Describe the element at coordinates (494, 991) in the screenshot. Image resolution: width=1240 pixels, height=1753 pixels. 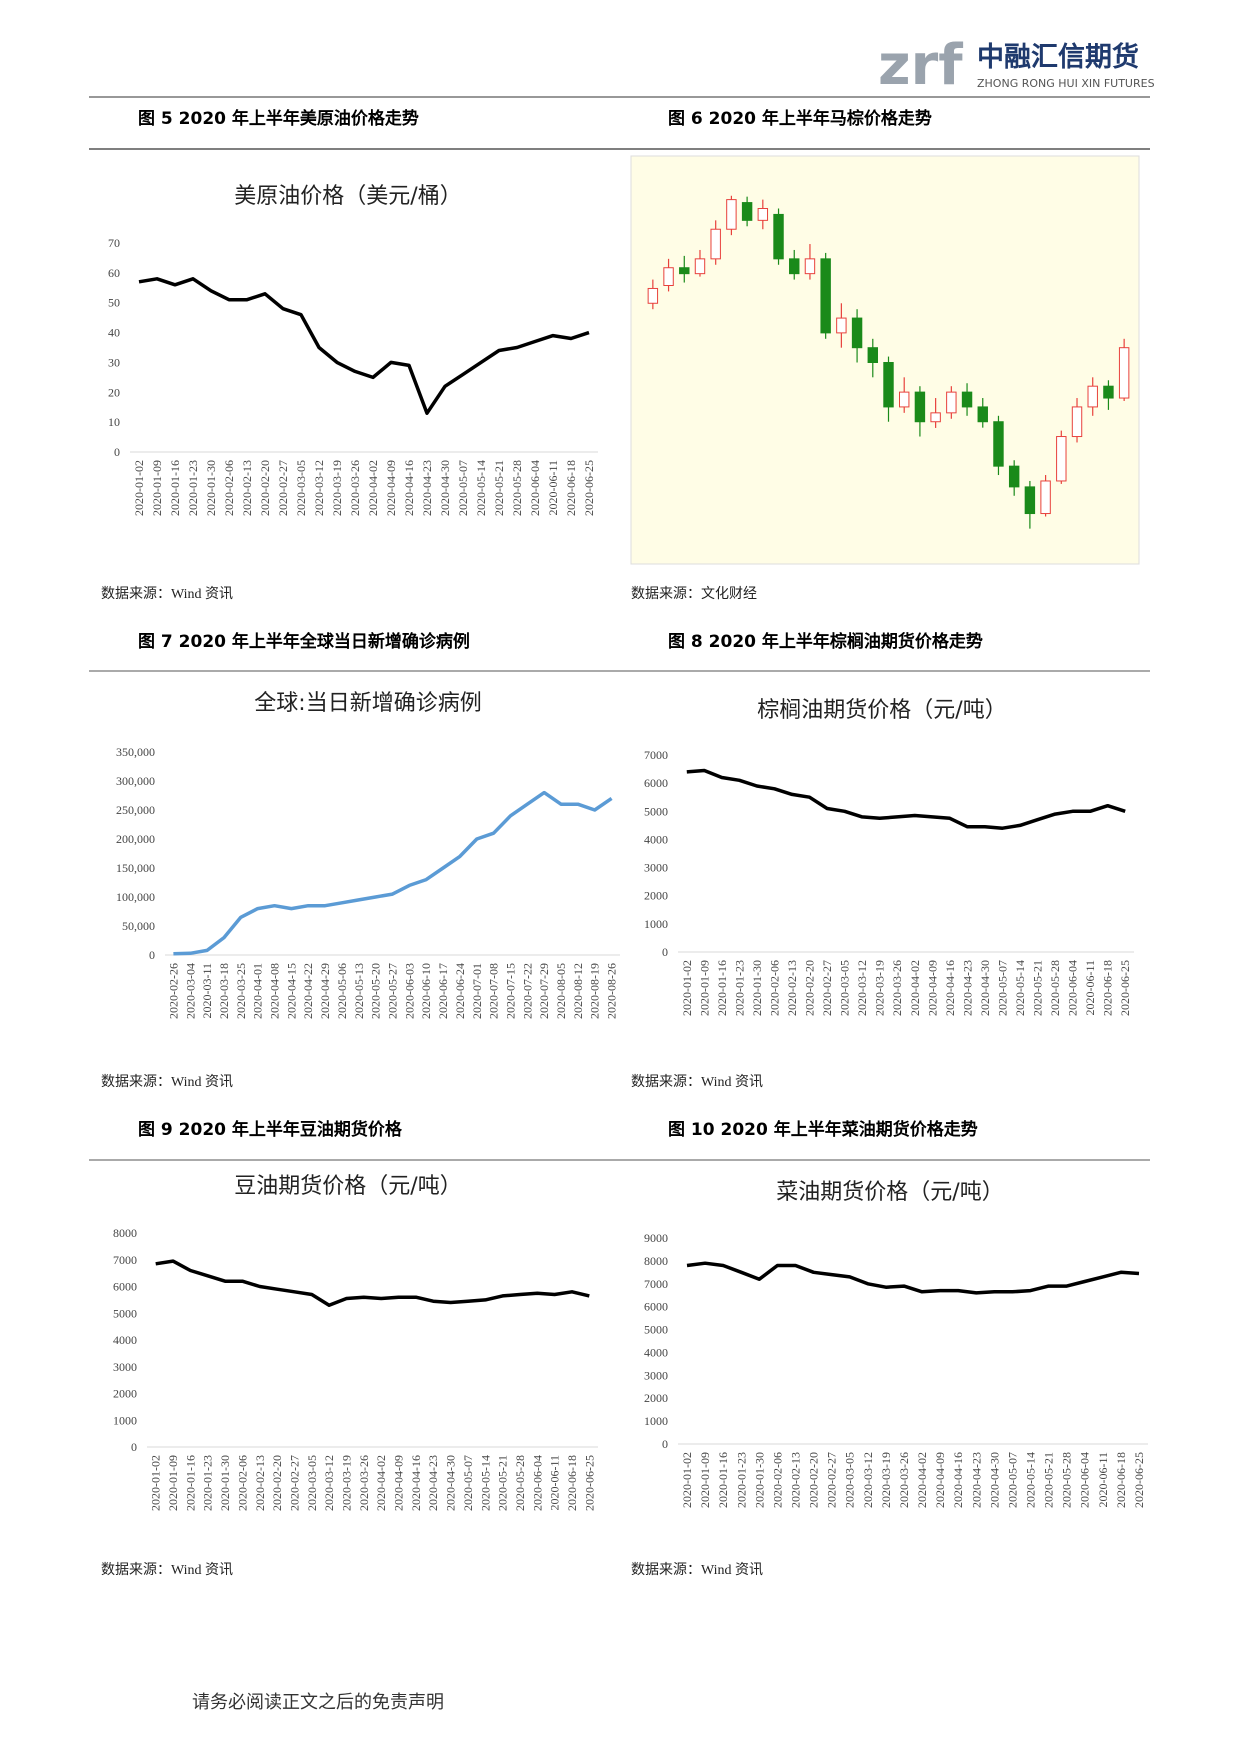
I see `x-tick-label: 2020-07-08` at that location.